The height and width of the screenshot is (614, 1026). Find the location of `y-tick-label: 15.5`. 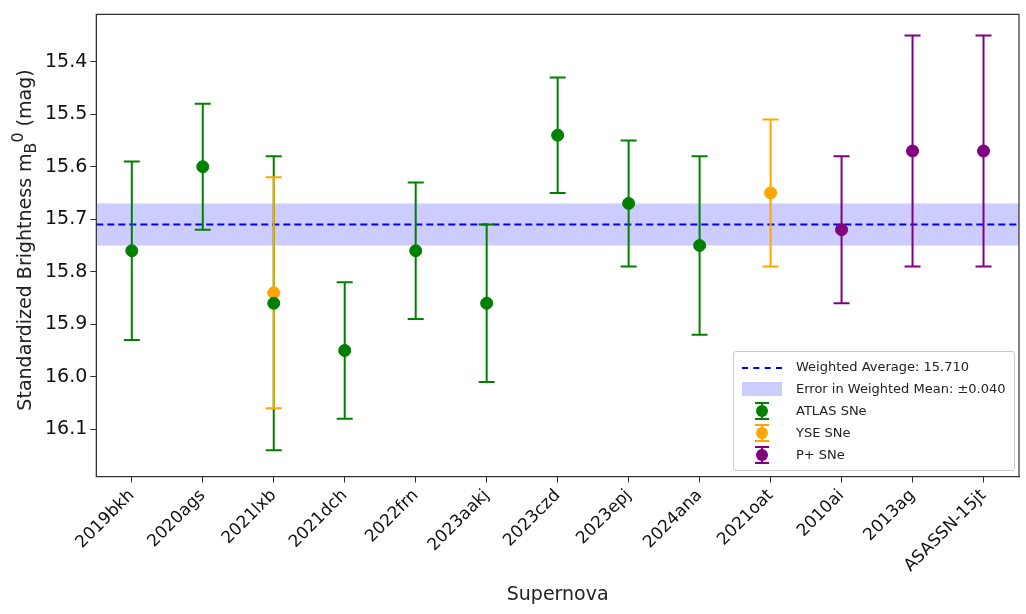

y-tick-label: 15.5 is located at coordinates (66, 112).